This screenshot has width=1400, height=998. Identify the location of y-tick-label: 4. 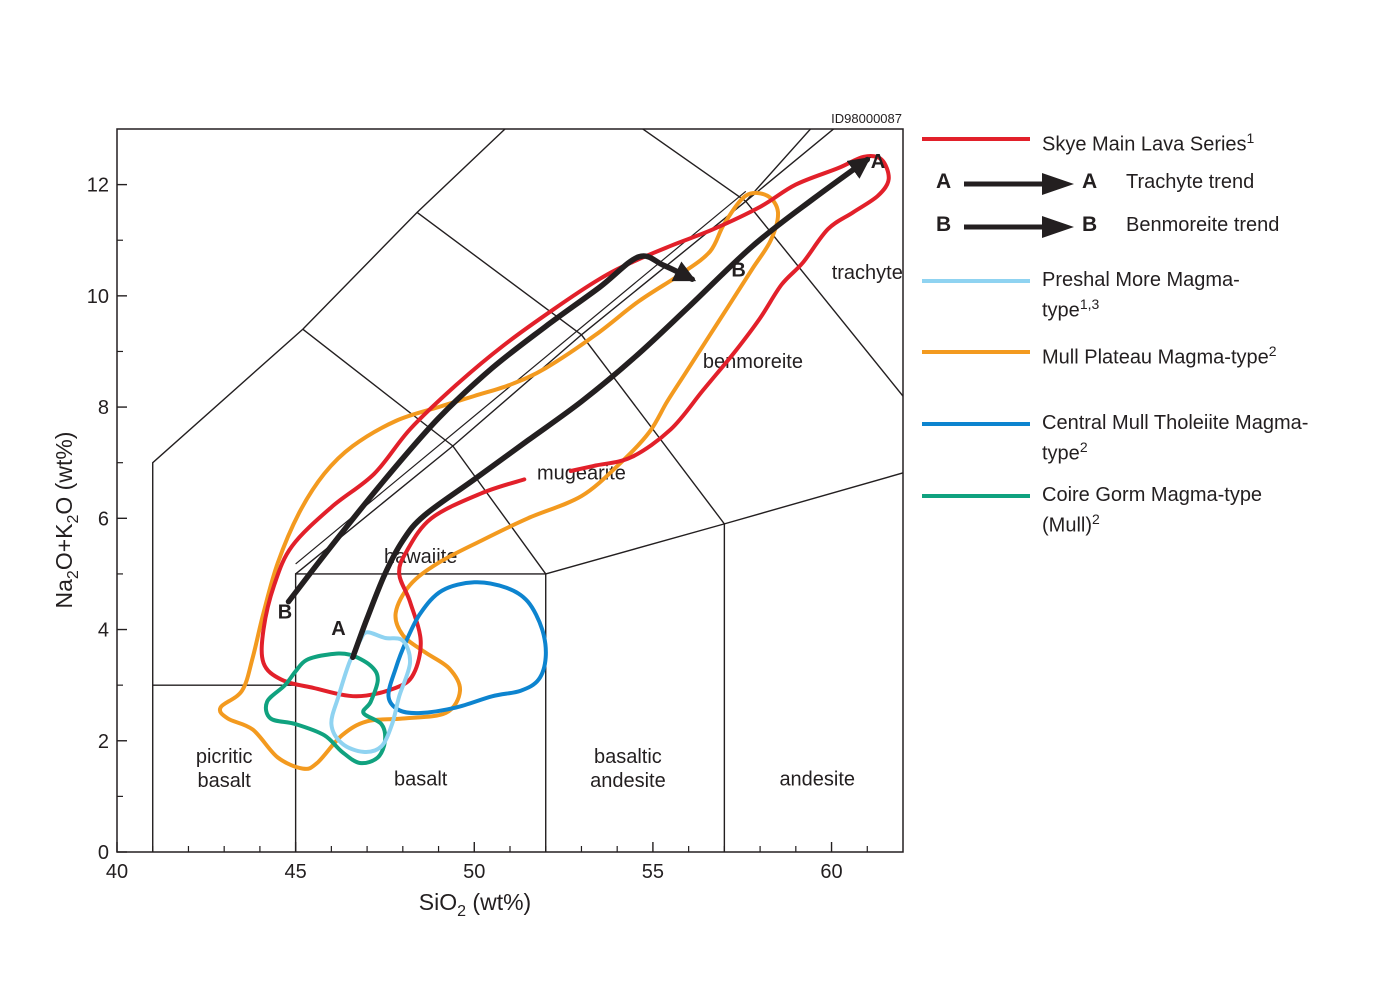
(103, 631).